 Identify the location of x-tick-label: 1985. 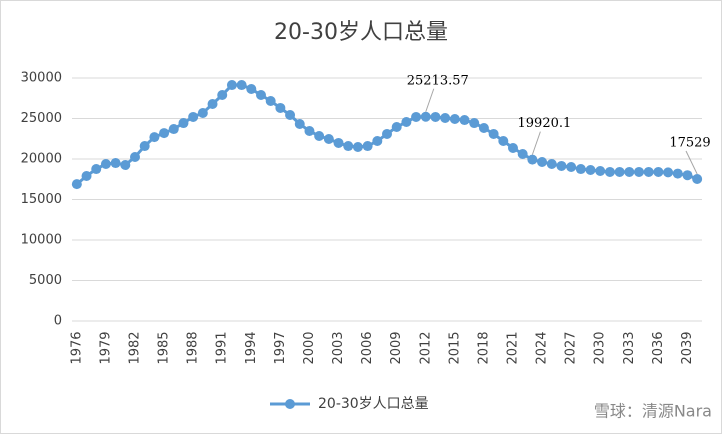
(164, 347).